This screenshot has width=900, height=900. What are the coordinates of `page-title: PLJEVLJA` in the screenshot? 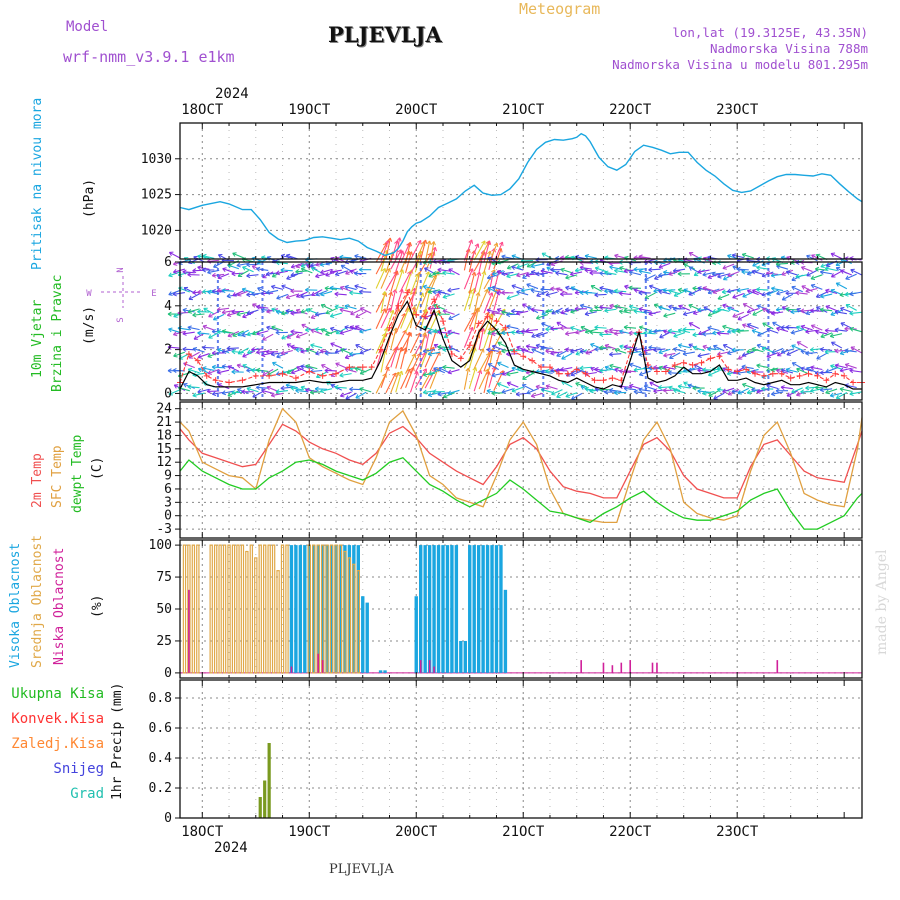 It's located at (385, 34).